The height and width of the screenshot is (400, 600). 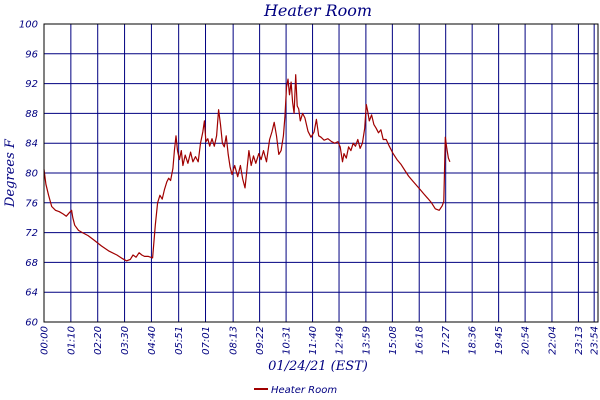 I want to click on x-tick-label: 15:08, so click(x=393, y=340).